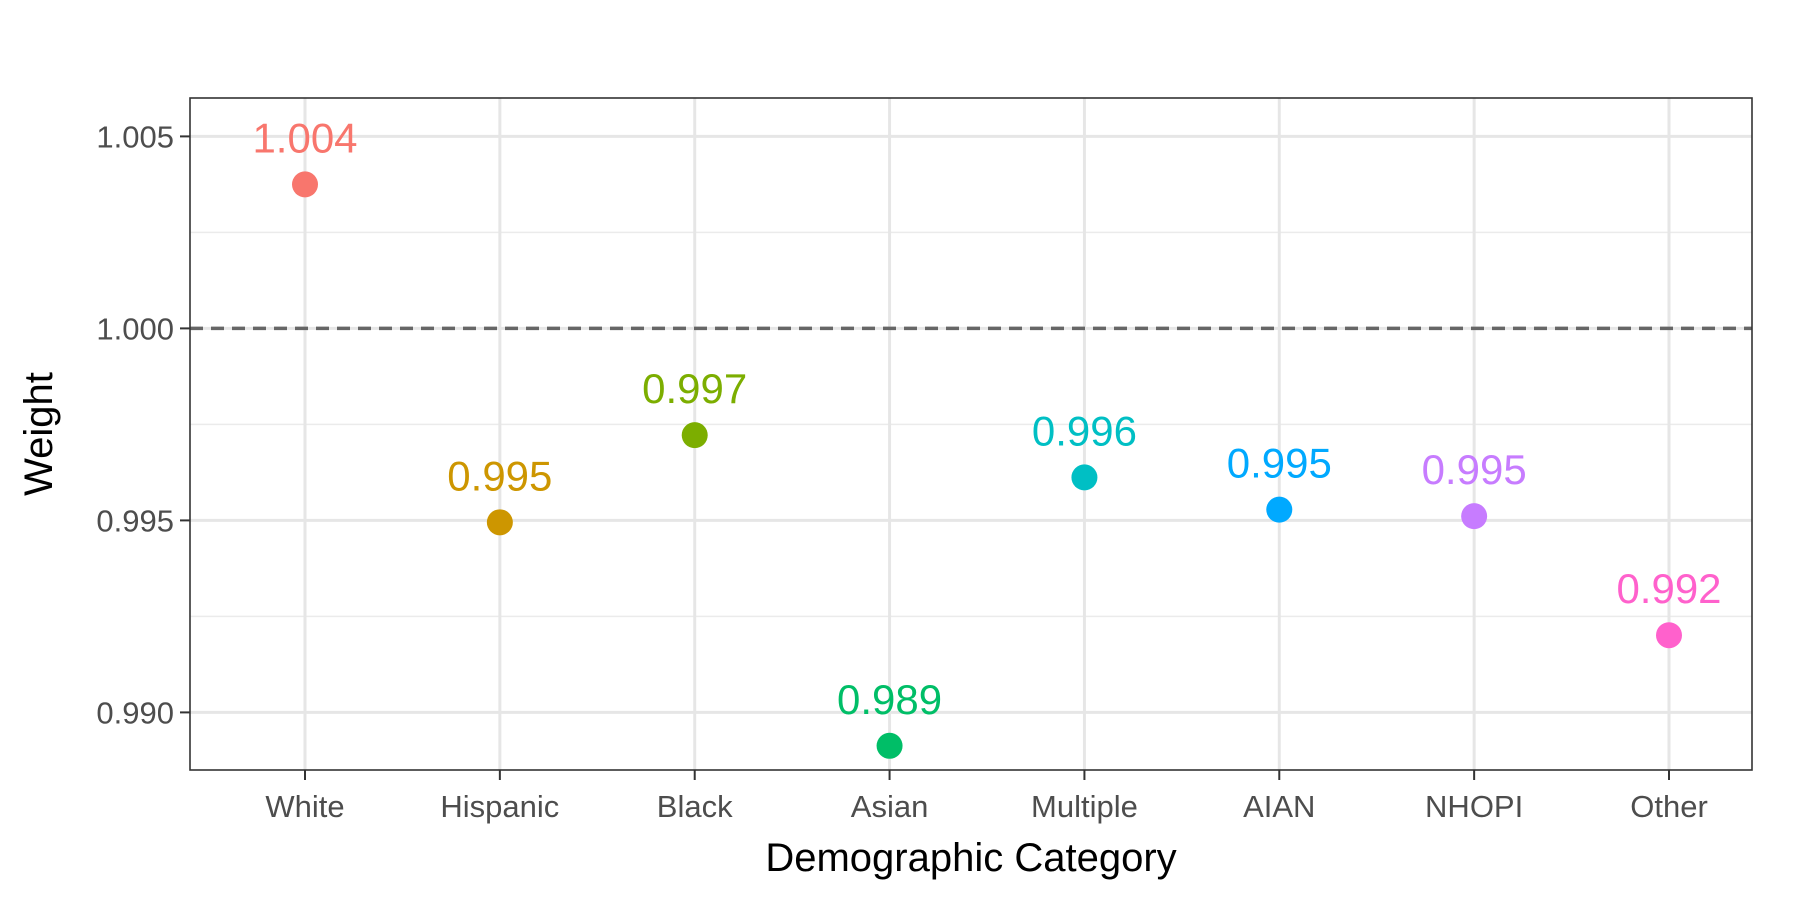 The image size is (1800, 905). Describe the element at coordinates (1279, 463) in the screenshot. I see `data-label-aian: 0.995` at that location.